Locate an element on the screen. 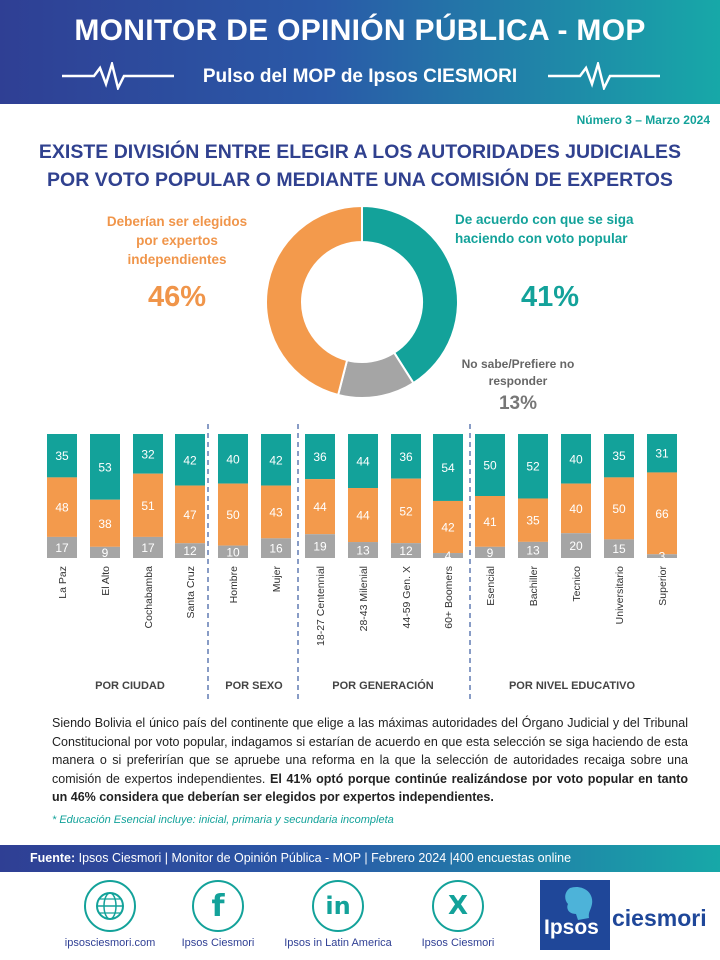  page-subtitle: Pulso del MOP de Ipsos CIESMORI is located at coordinates (360, 76).